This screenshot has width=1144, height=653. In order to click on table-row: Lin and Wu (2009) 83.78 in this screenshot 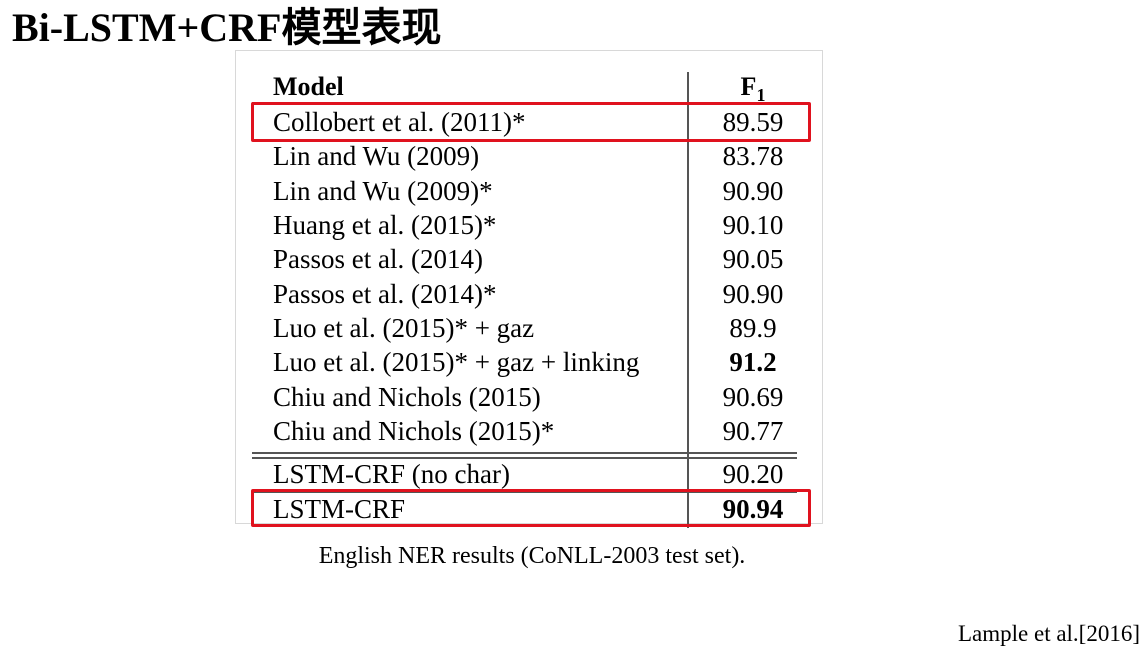, I will do `click(535, 156)`.